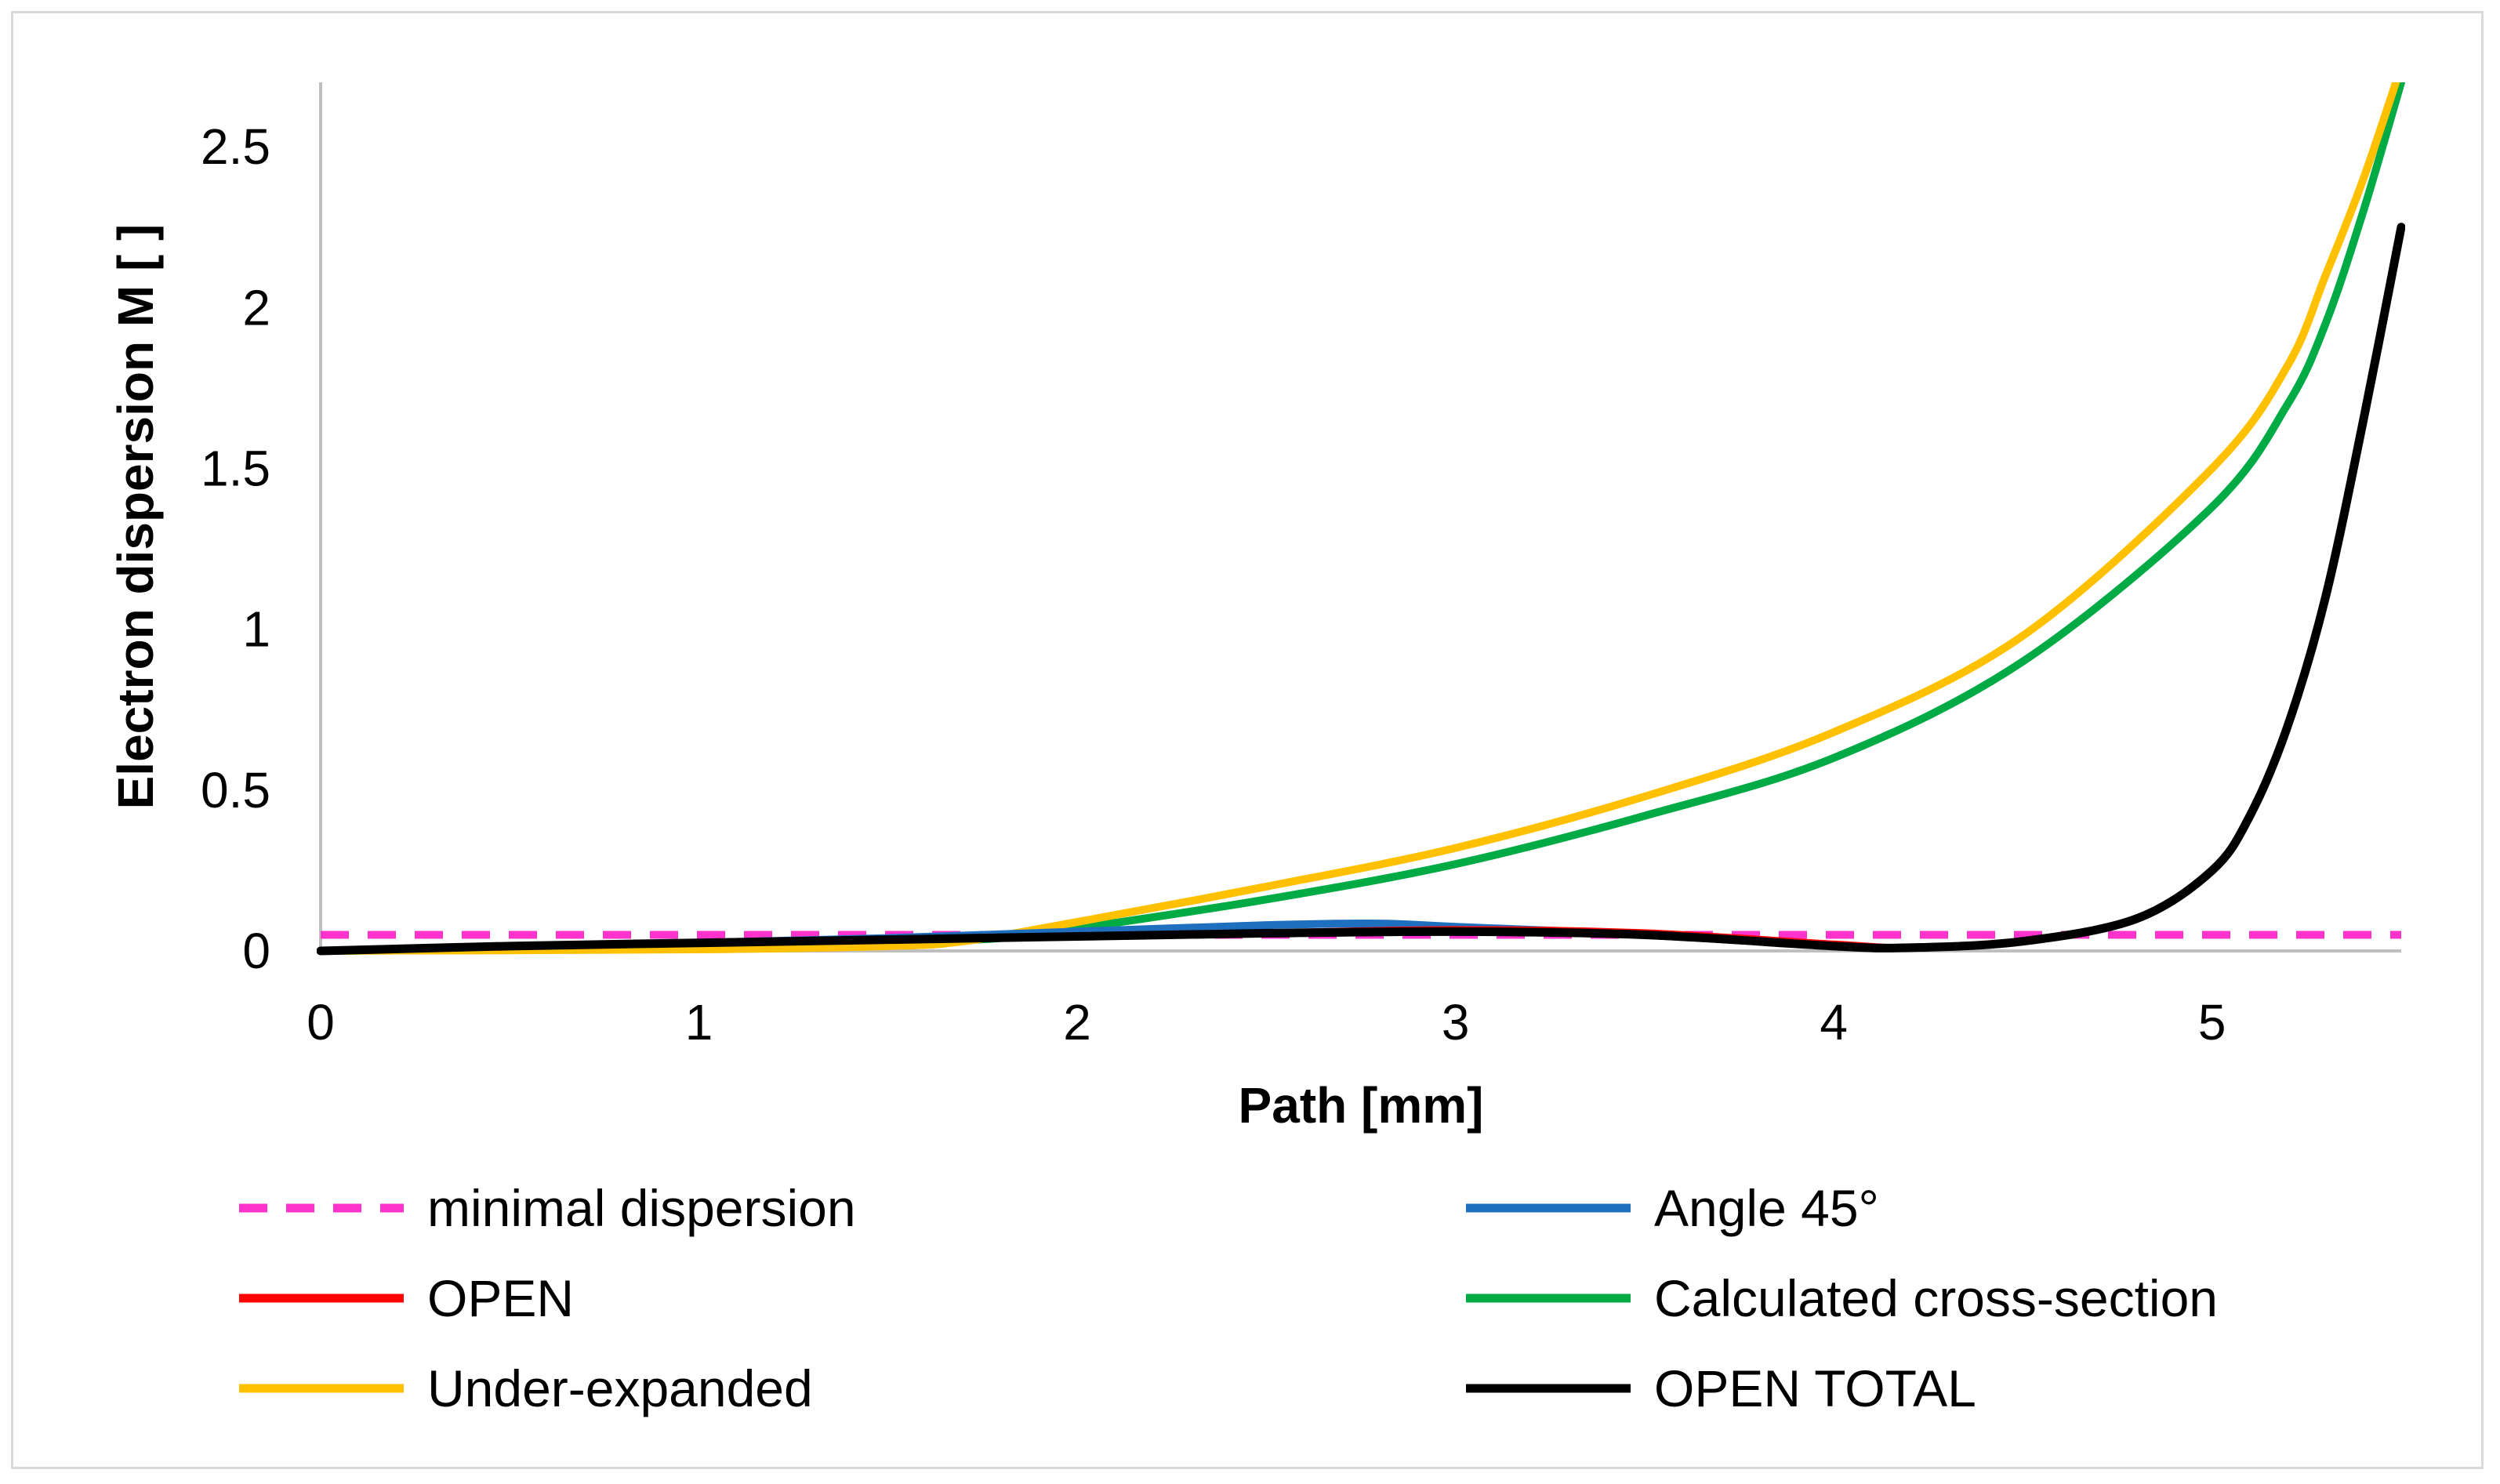 The image size is (2500, 1484). What do you see at coordinates (235, 790) in the screenshot?
I see `y-tick-label: 0.5` at bounding box center [235, 790].